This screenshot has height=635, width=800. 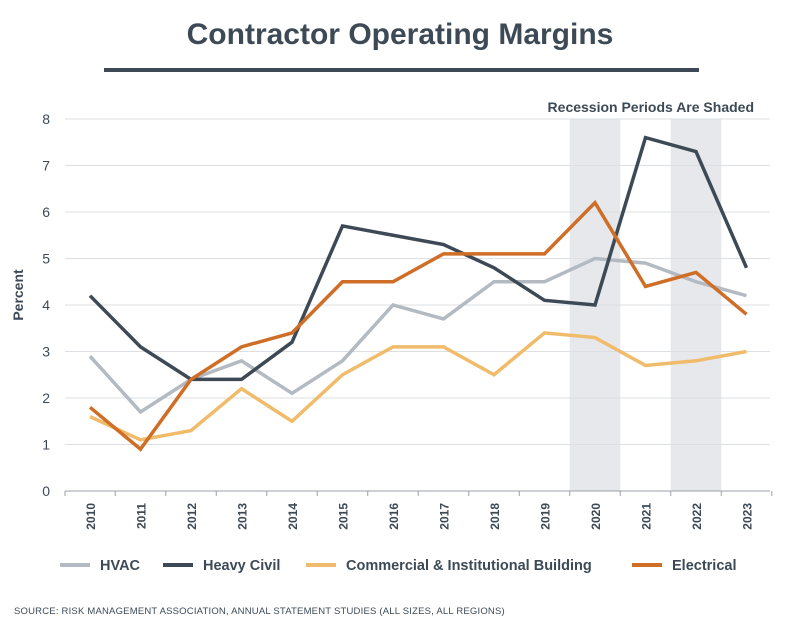 I want to click on x-tick-label: 2018, so click(x=495, y=516).